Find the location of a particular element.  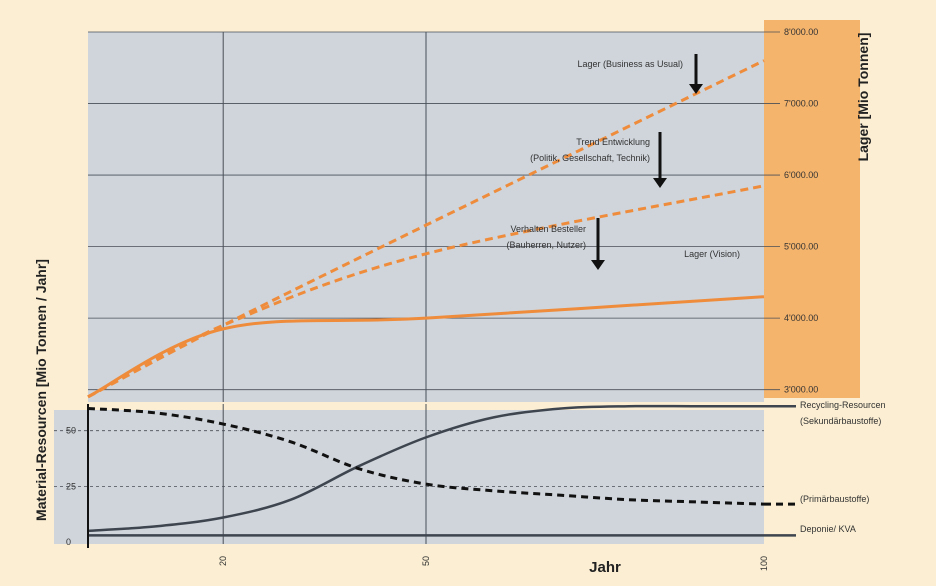

x-tick-label: 50 is located at coordinates (426, 561).